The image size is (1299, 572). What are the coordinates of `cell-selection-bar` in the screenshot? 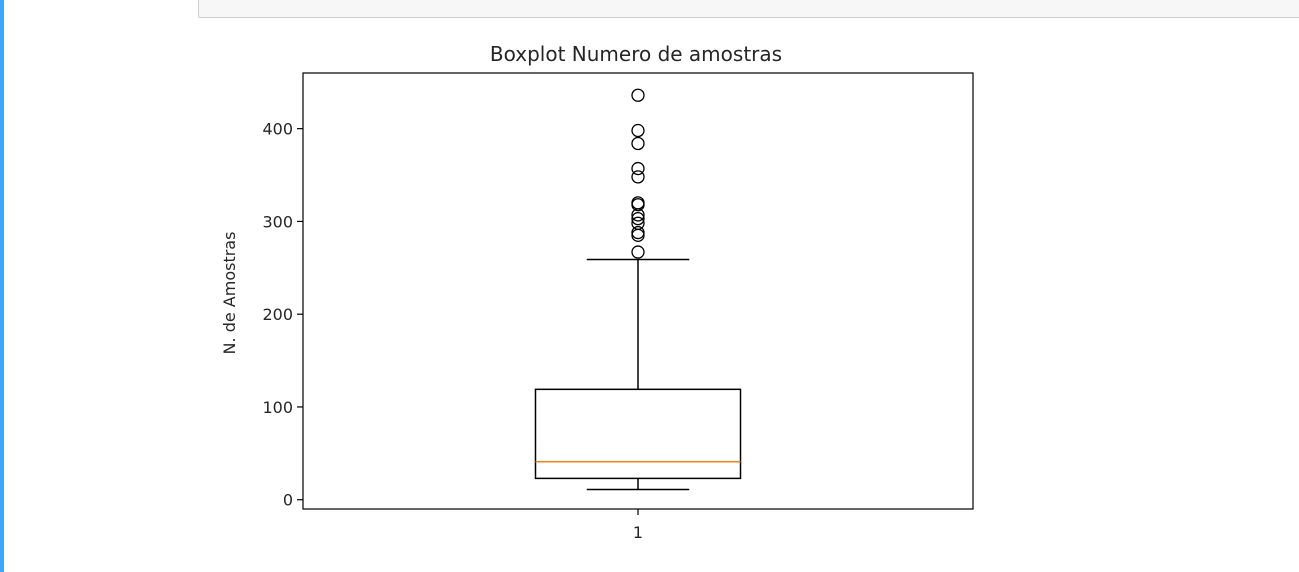 It's located at (2, 286).